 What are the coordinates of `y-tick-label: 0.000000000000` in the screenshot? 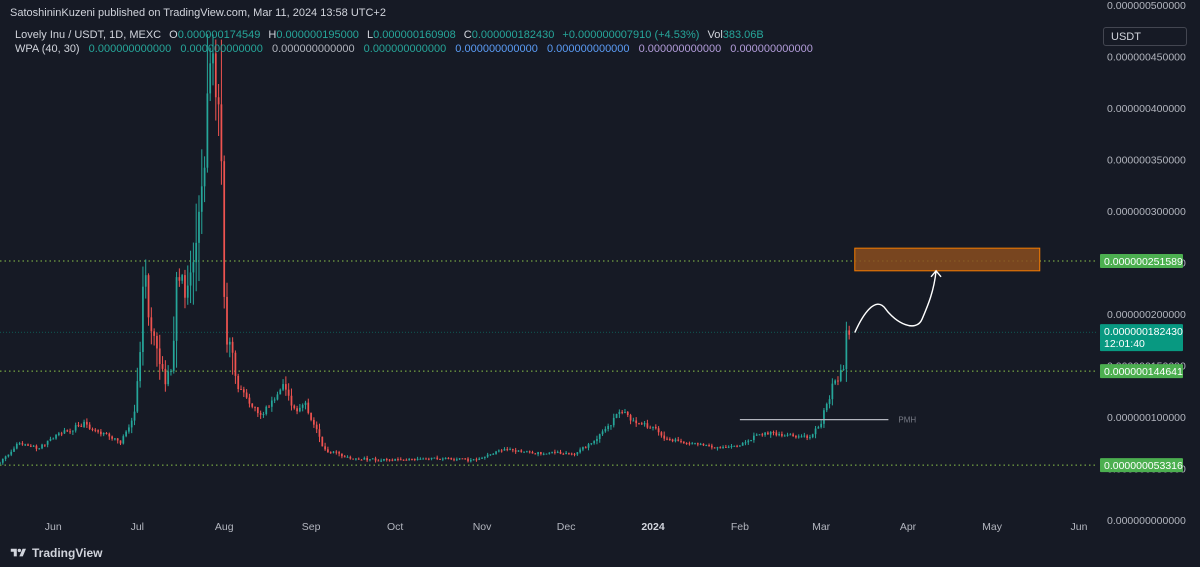 It's located at (1146, 521).